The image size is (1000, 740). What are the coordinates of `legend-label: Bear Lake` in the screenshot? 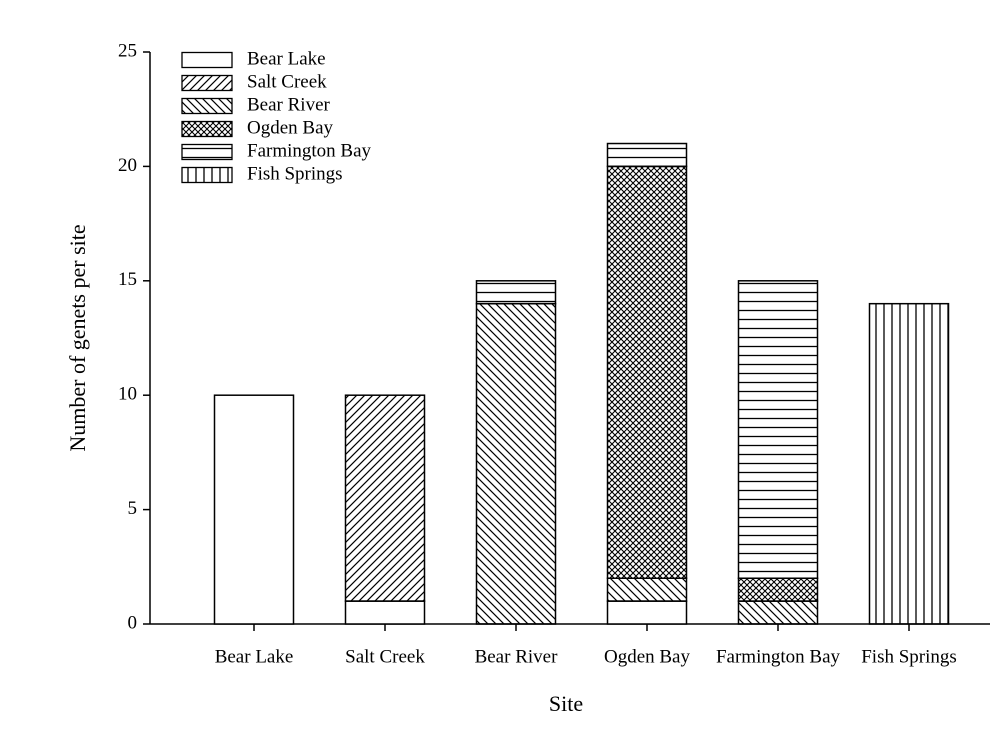 It's located at (286, 58).